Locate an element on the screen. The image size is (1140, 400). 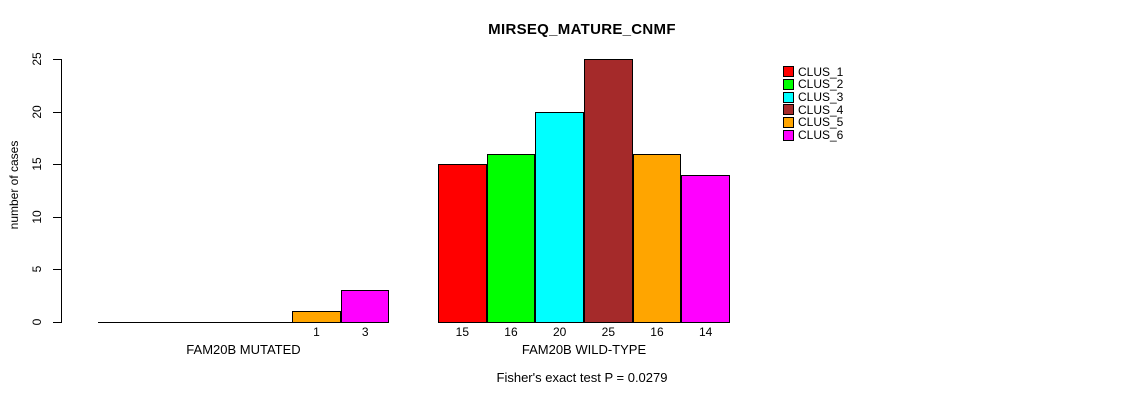
bar-clus-1-fam20b-wild-type is located at coordinates (462, 243).